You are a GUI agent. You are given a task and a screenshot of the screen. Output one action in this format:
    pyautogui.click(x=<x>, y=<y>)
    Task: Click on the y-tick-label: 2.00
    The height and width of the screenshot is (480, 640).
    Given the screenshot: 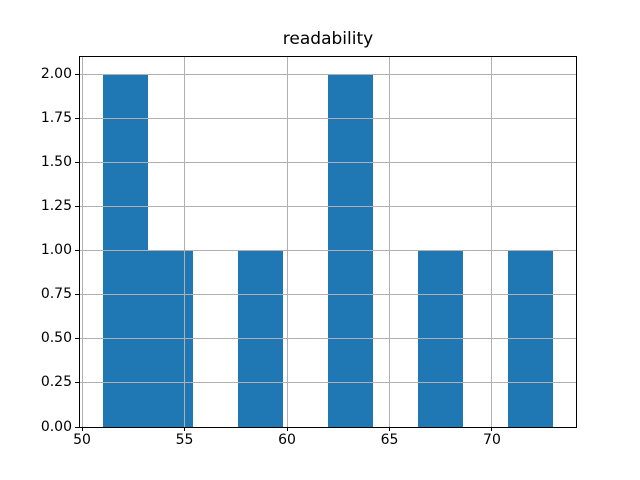 What is the action you would take?
    pyautogui.click(x=56, y=74)
    